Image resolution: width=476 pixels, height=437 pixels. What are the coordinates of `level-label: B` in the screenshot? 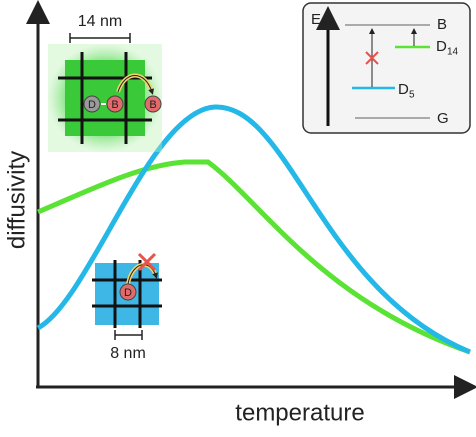 It's located at (442, 24).